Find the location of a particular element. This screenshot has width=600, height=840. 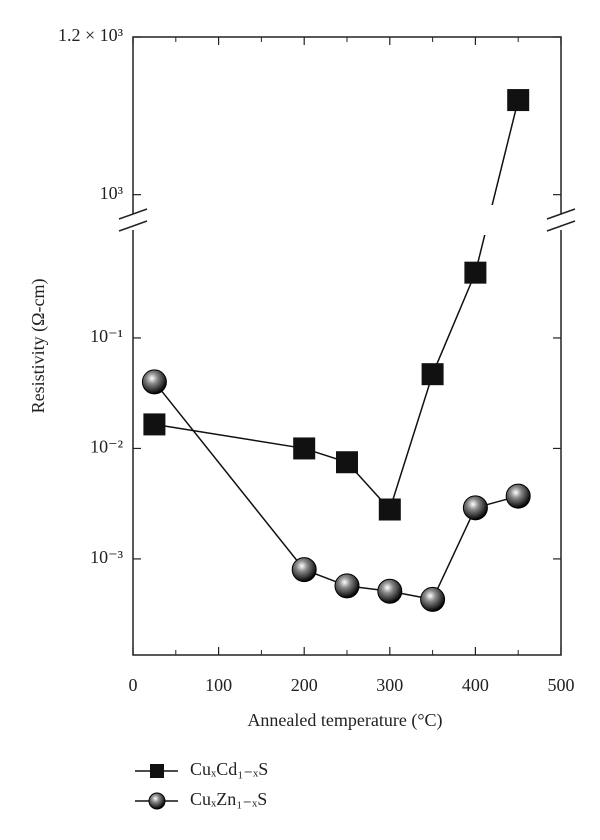

x-tick-label: 100 is located at coordinates (218, 685).